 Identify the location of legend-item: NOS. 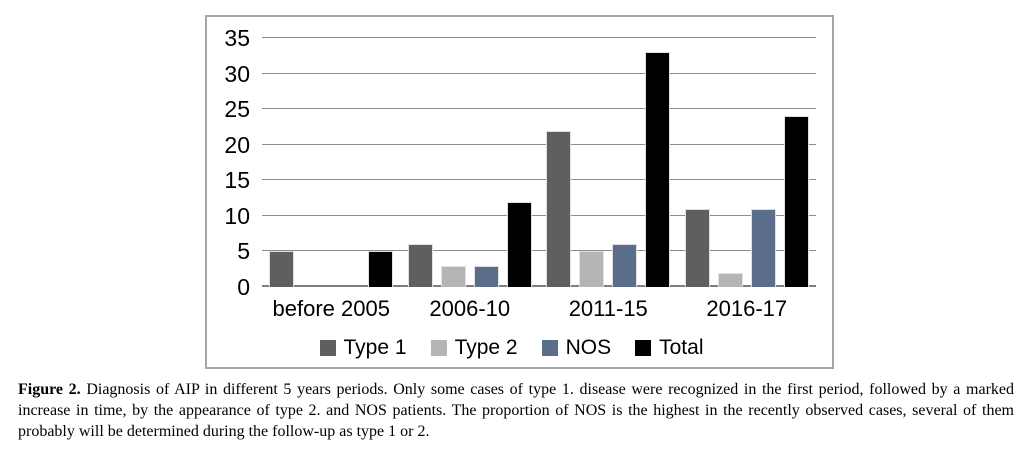
(576, 348).